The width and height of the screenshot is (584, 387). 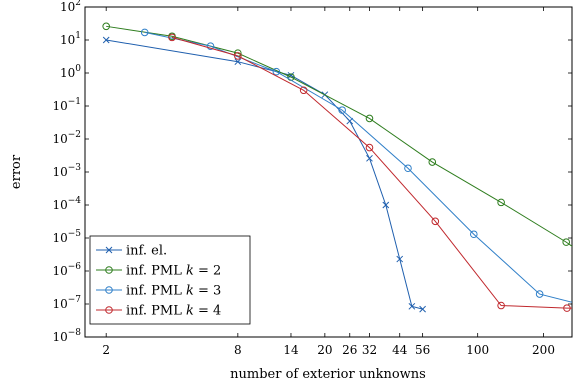 I want to click on legend-entry: inf. el., so click(x=131, y=251).